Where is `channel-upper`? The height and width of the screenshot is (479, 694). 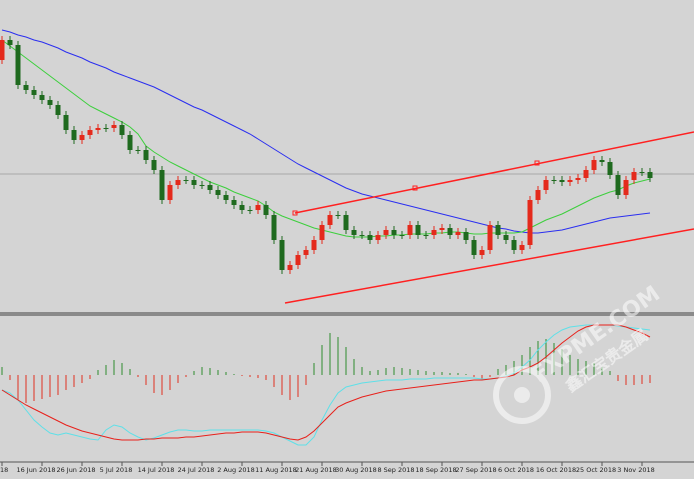 channel-upper is located at coordinates (494, 172).